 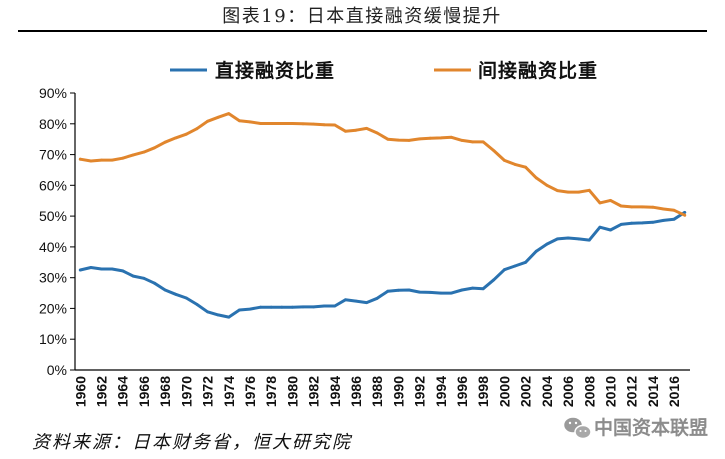 I want to click on y-tick-label: 50%, so click(x=53, y=216).